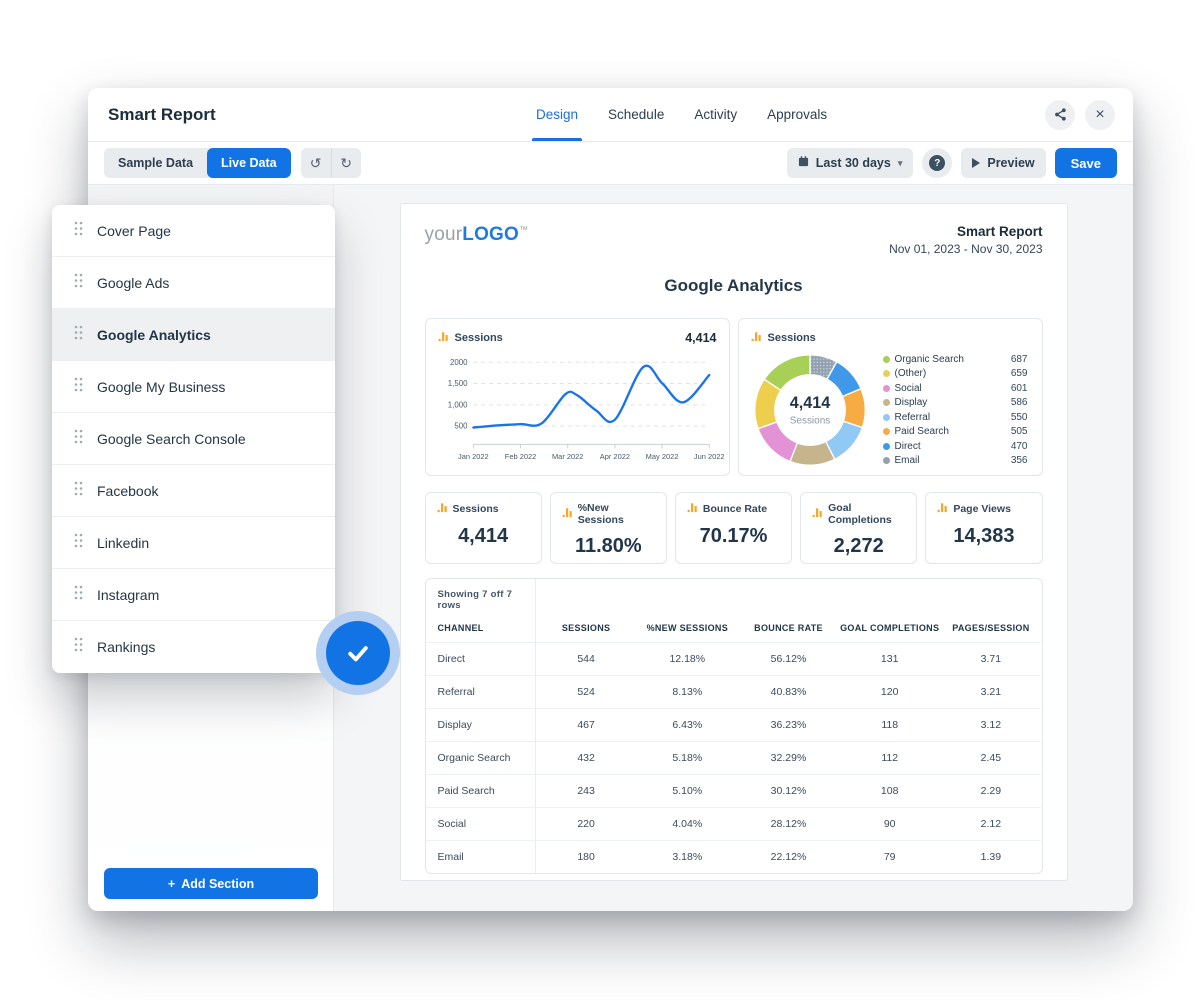  I want to click on legend-item-display: Display 586, so click(955, 402).